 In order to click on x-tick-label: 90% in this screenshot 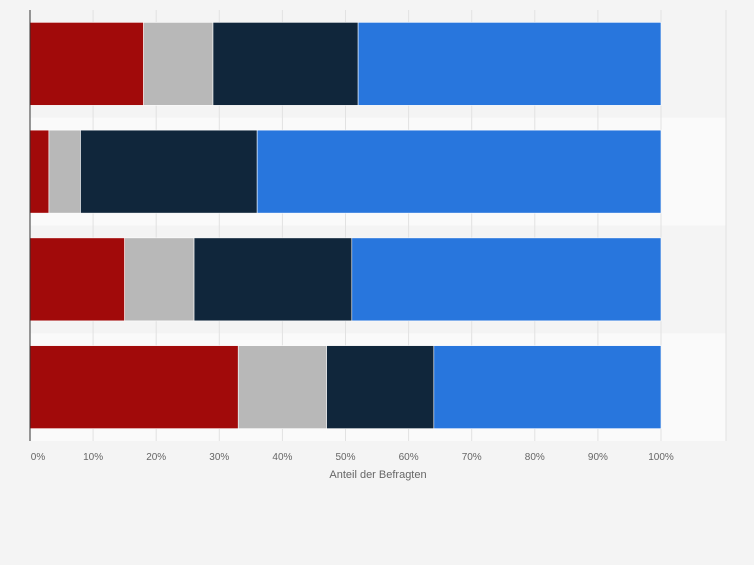, I will do `click(598, 457)`.